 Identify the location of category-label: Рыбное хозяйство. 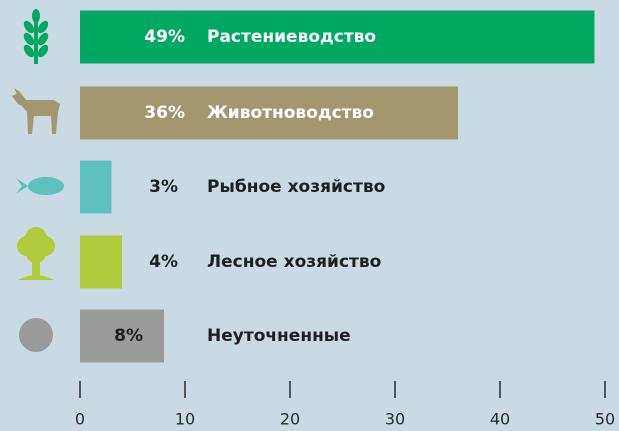
(296, 187).